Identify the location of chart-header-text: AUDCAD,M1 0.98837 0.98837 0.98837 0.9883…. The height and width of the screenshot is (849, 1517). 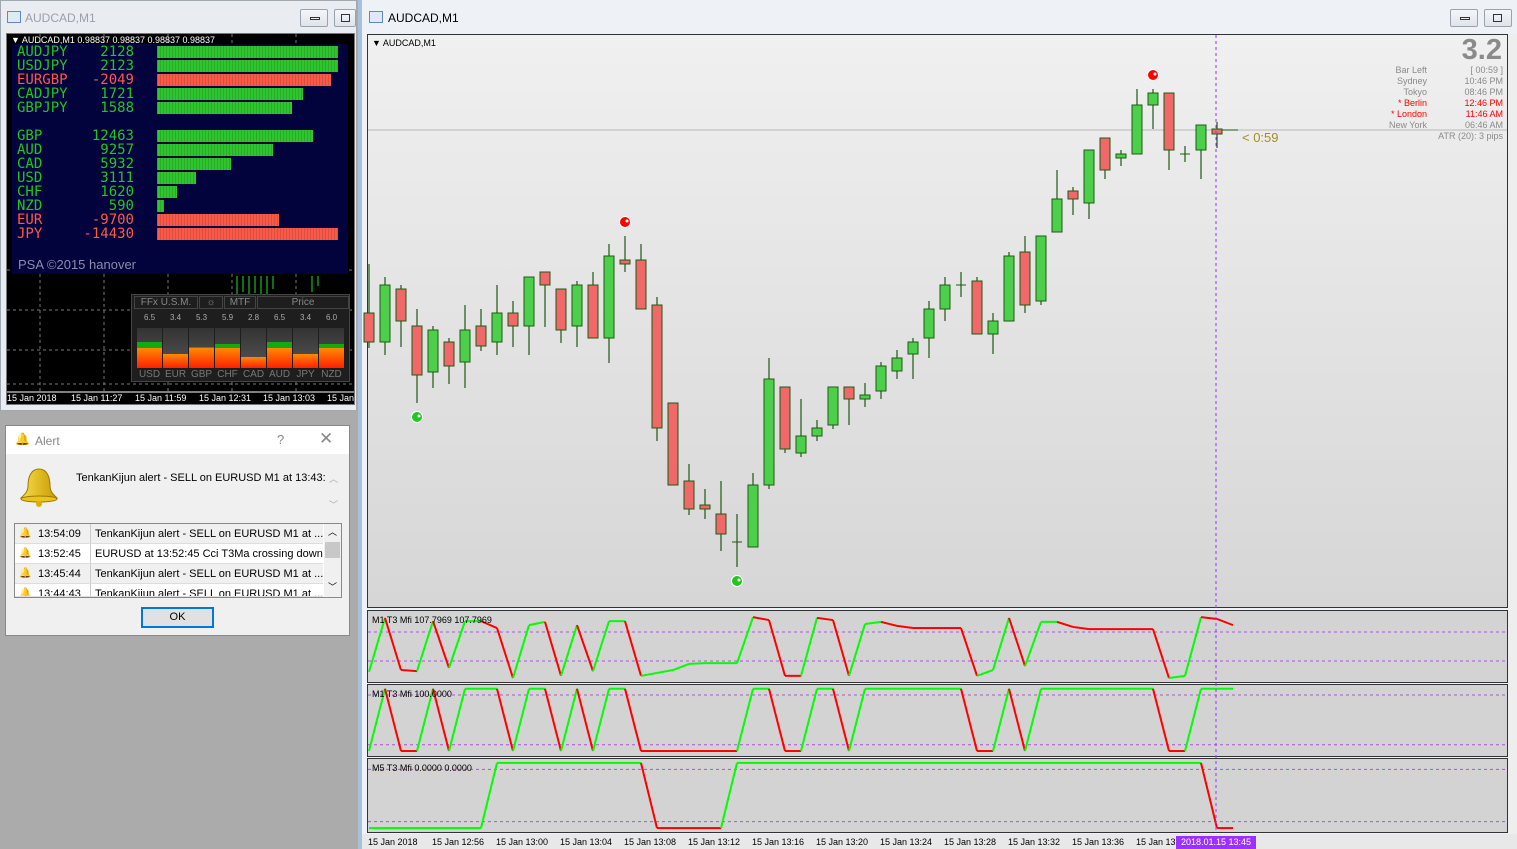
(118, 40).